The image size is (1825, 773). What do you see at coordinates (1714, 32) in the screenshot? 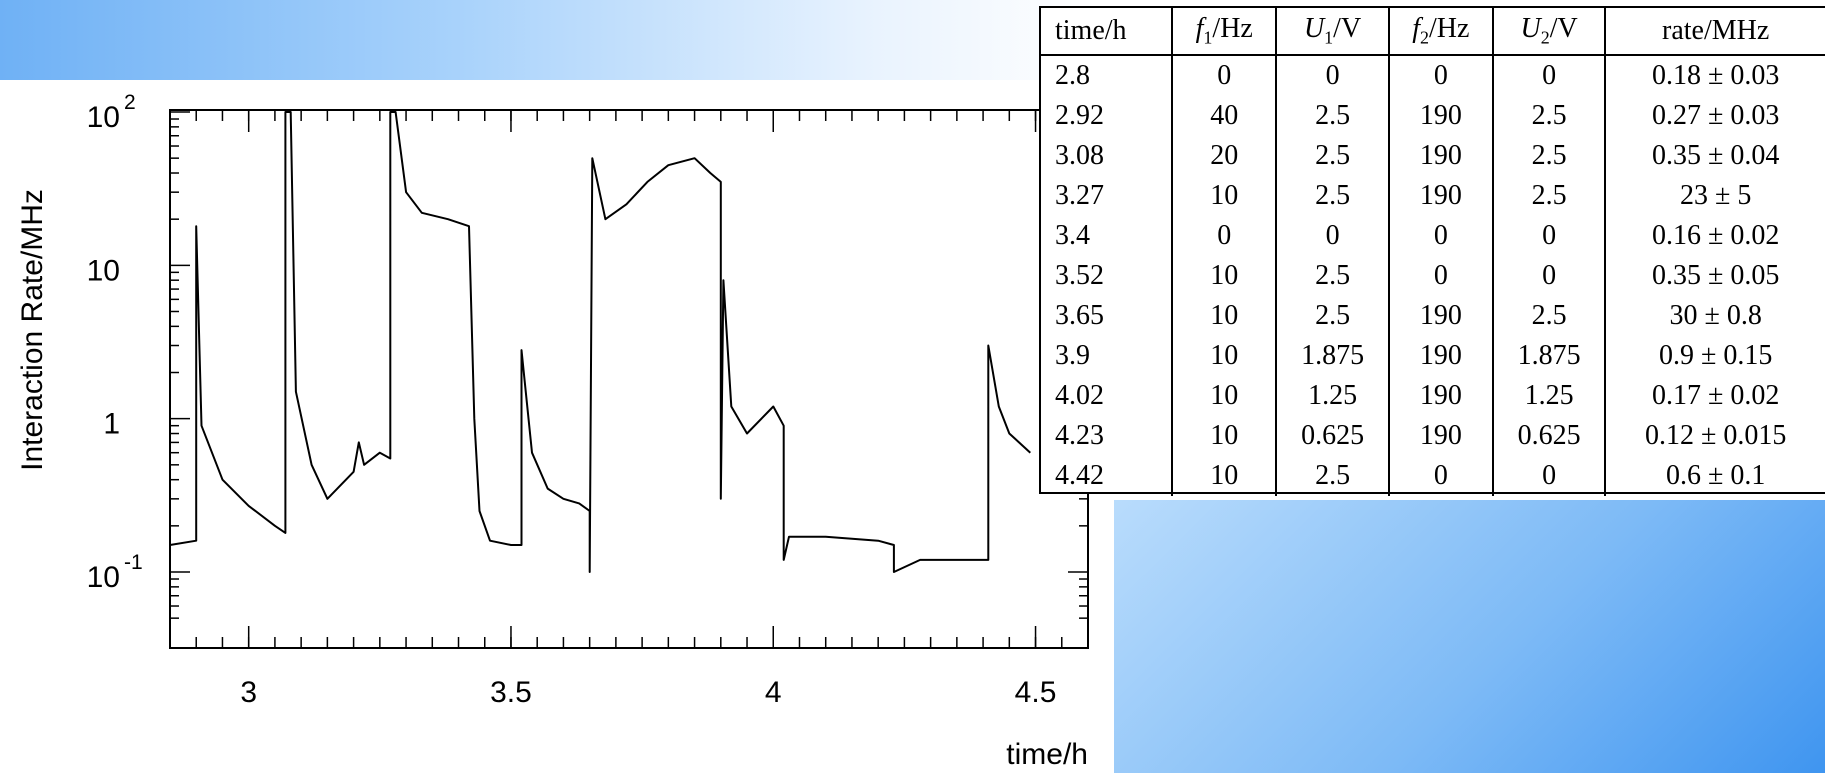
I see `table-header-cell: rate/MHz` at bounding box center [1714, 32].